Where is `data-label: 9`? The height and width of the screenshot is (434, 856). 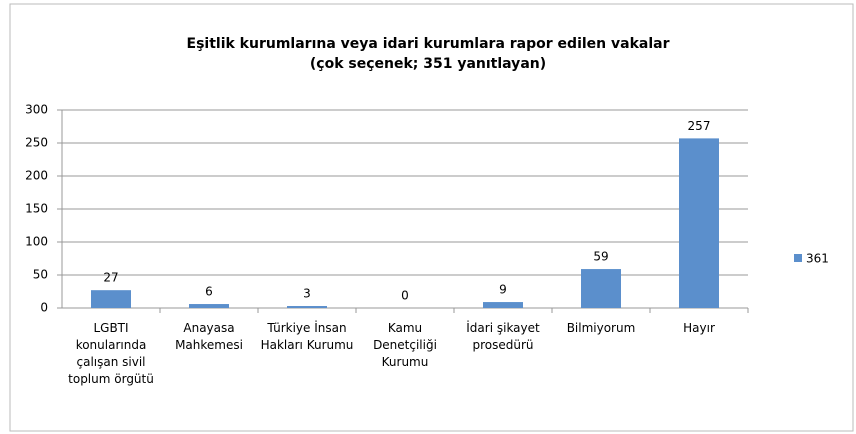
data-label: 9 is located at coordinates (503, 290).